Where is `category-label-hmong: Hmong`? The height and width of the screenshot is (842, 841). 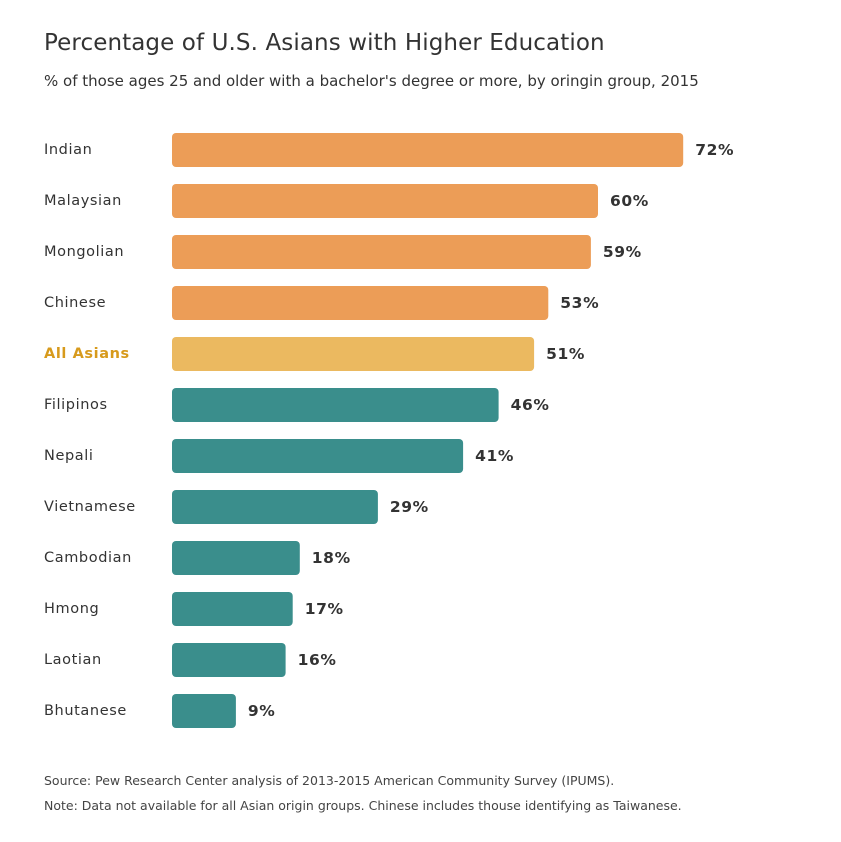
category-label-hmong: Hmong is located at coordinates (71, 609).